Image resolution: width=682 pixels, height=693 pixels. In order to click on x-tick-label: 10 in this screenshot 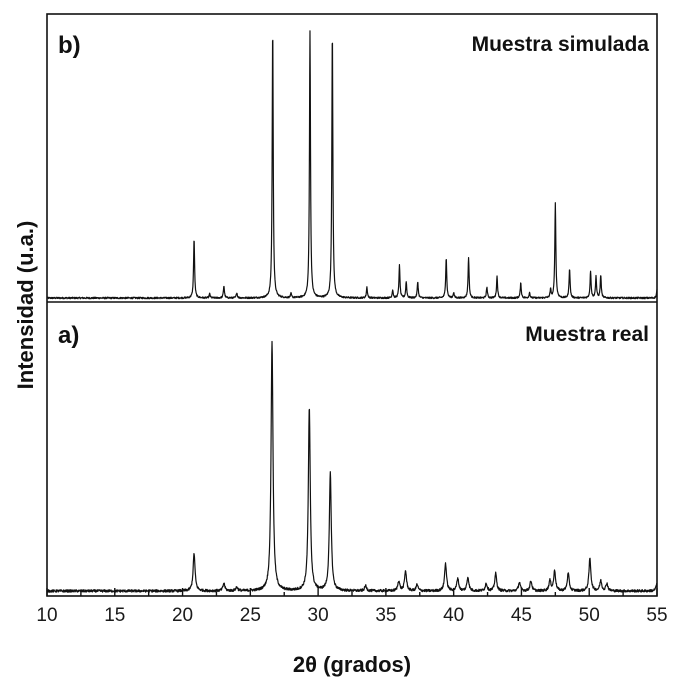, I will do `click(46, 615)`.